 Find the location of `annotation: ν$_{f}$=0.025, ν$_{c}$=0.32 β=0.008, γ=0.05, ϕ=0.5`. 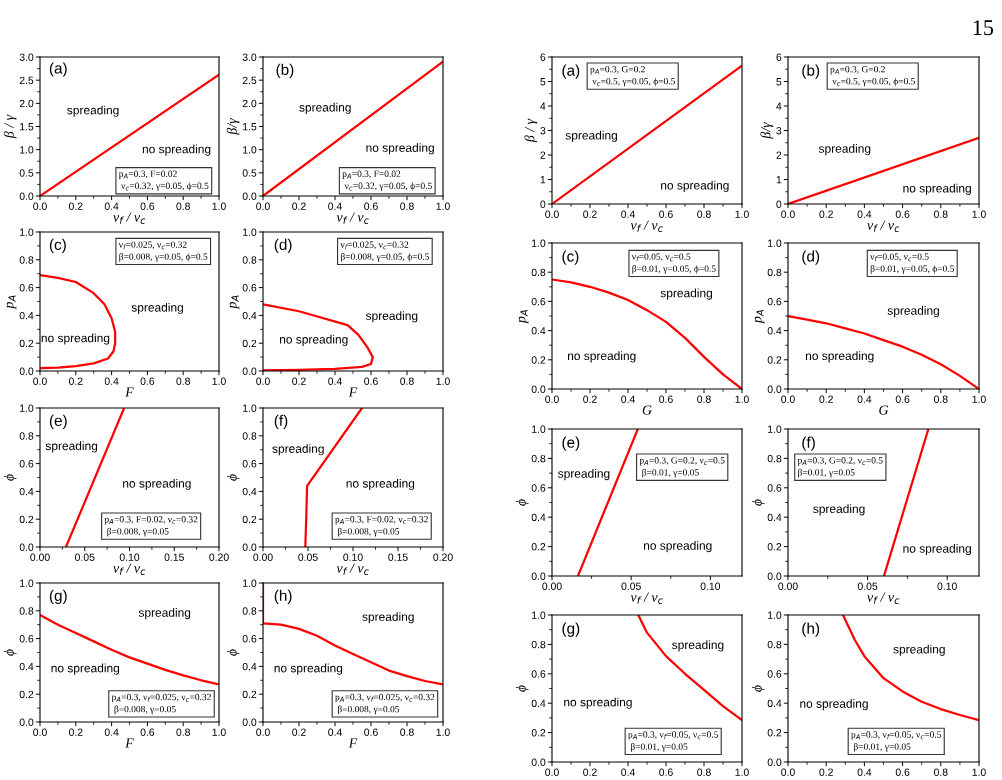

annotation: ν$_{f}$=0.025, ν$_{c}$=0.32 β=0.008, γ=0.05, ϕ=0.5 is located at coordinates (384, 251).